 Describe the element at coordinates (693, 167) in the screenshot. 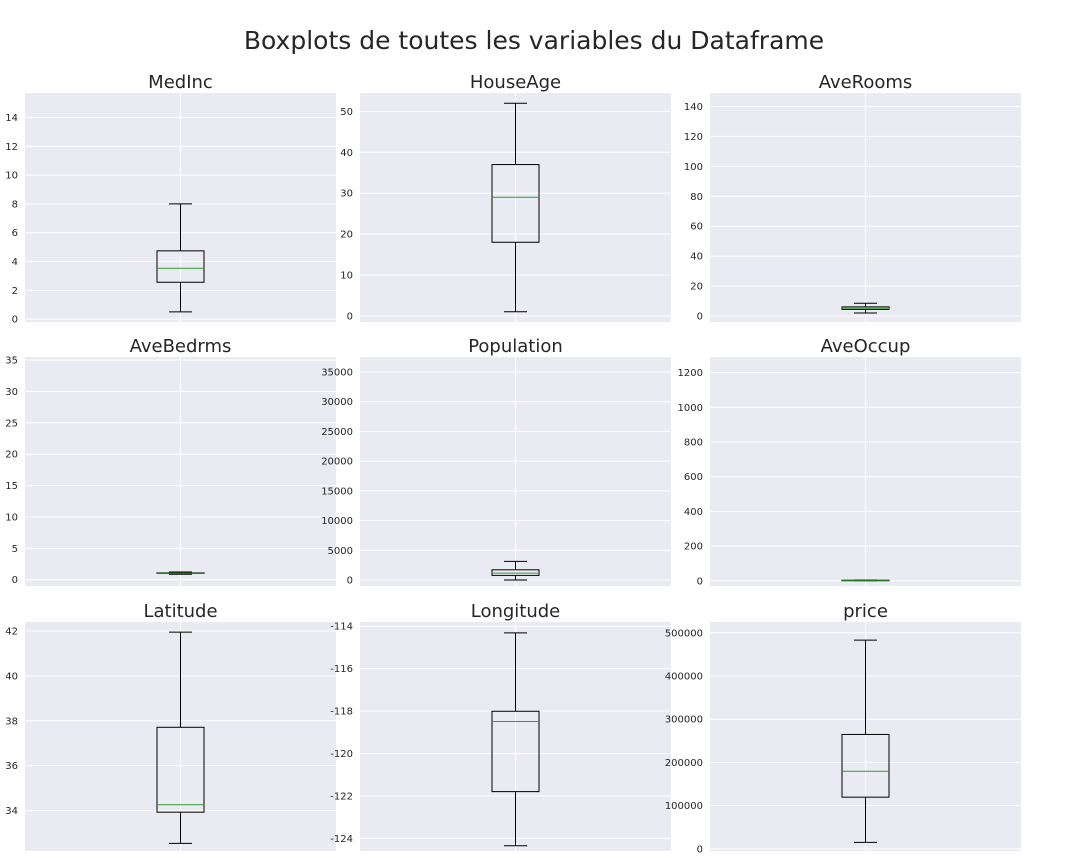

I see `y-tick-label: 100` at that location.